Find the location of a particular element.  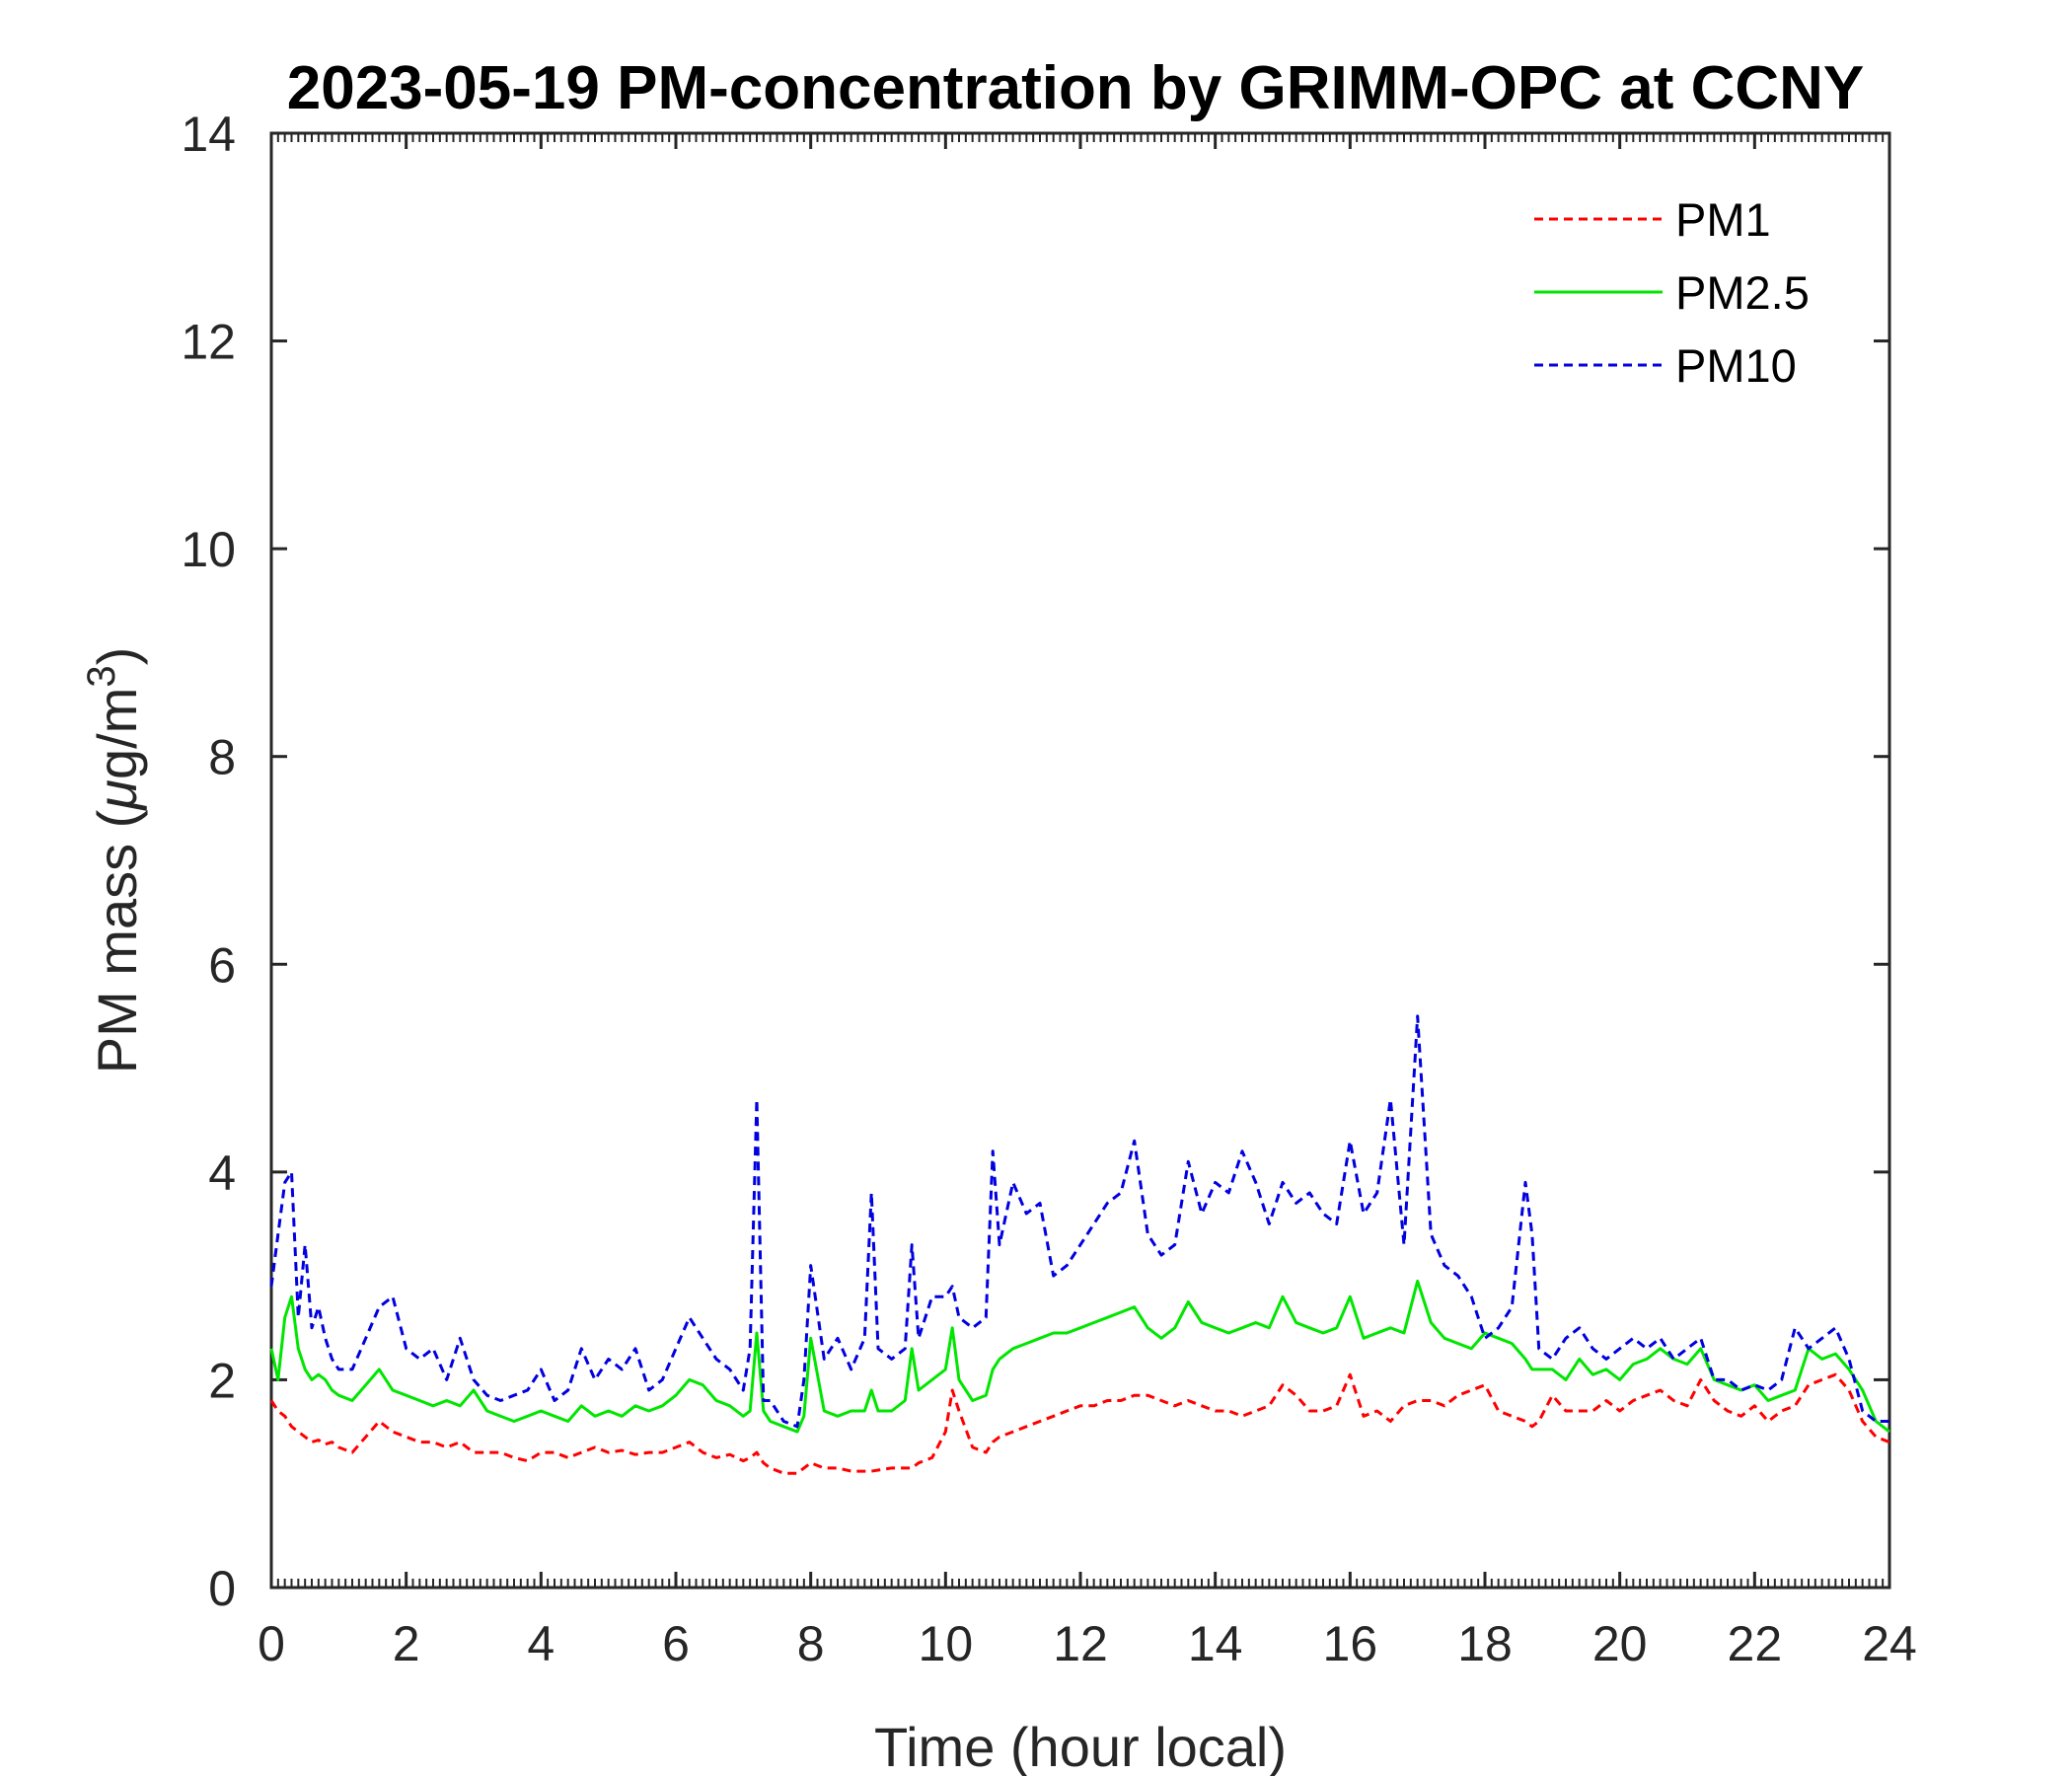

y-tick-label: 6 is located at coordinates (222, 965).